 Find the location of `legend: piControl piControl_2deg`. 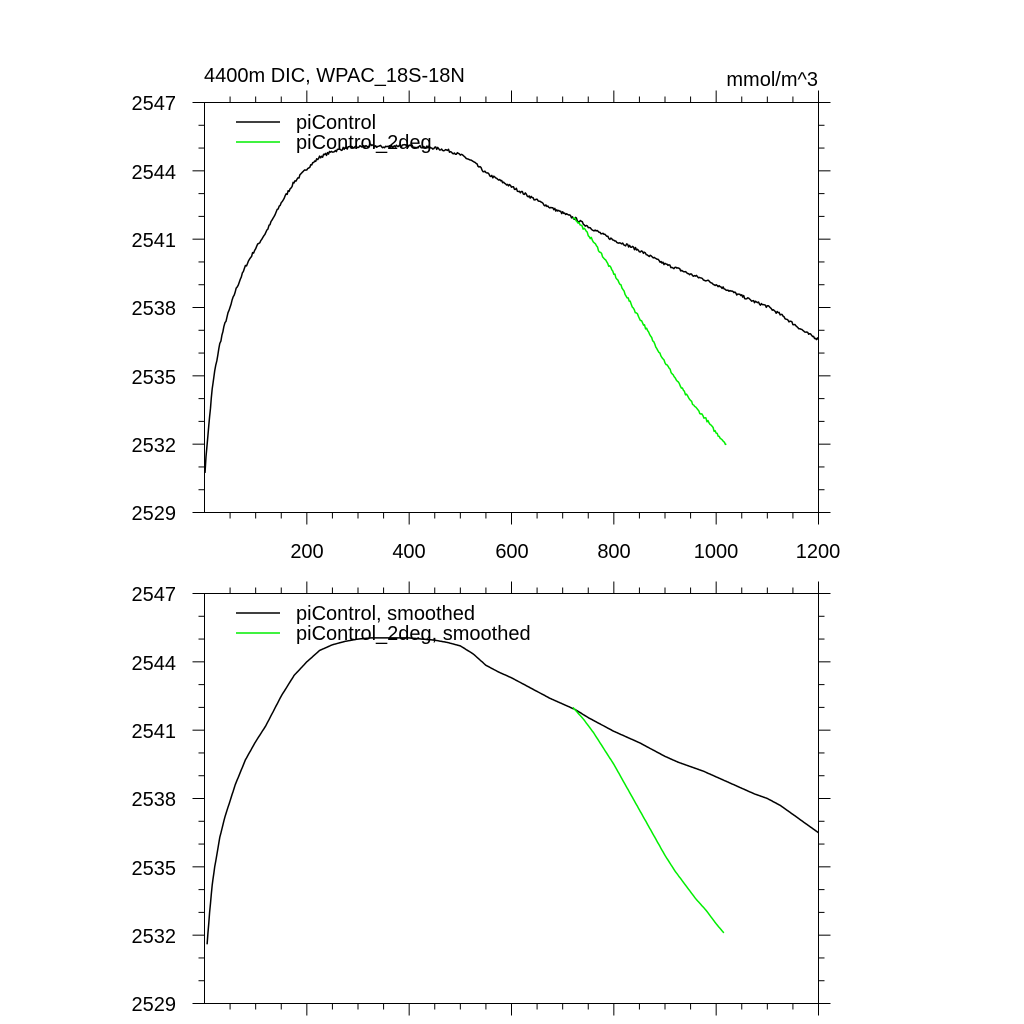

legend: piControl piControl_2deg is located at coordinates (334, 133).